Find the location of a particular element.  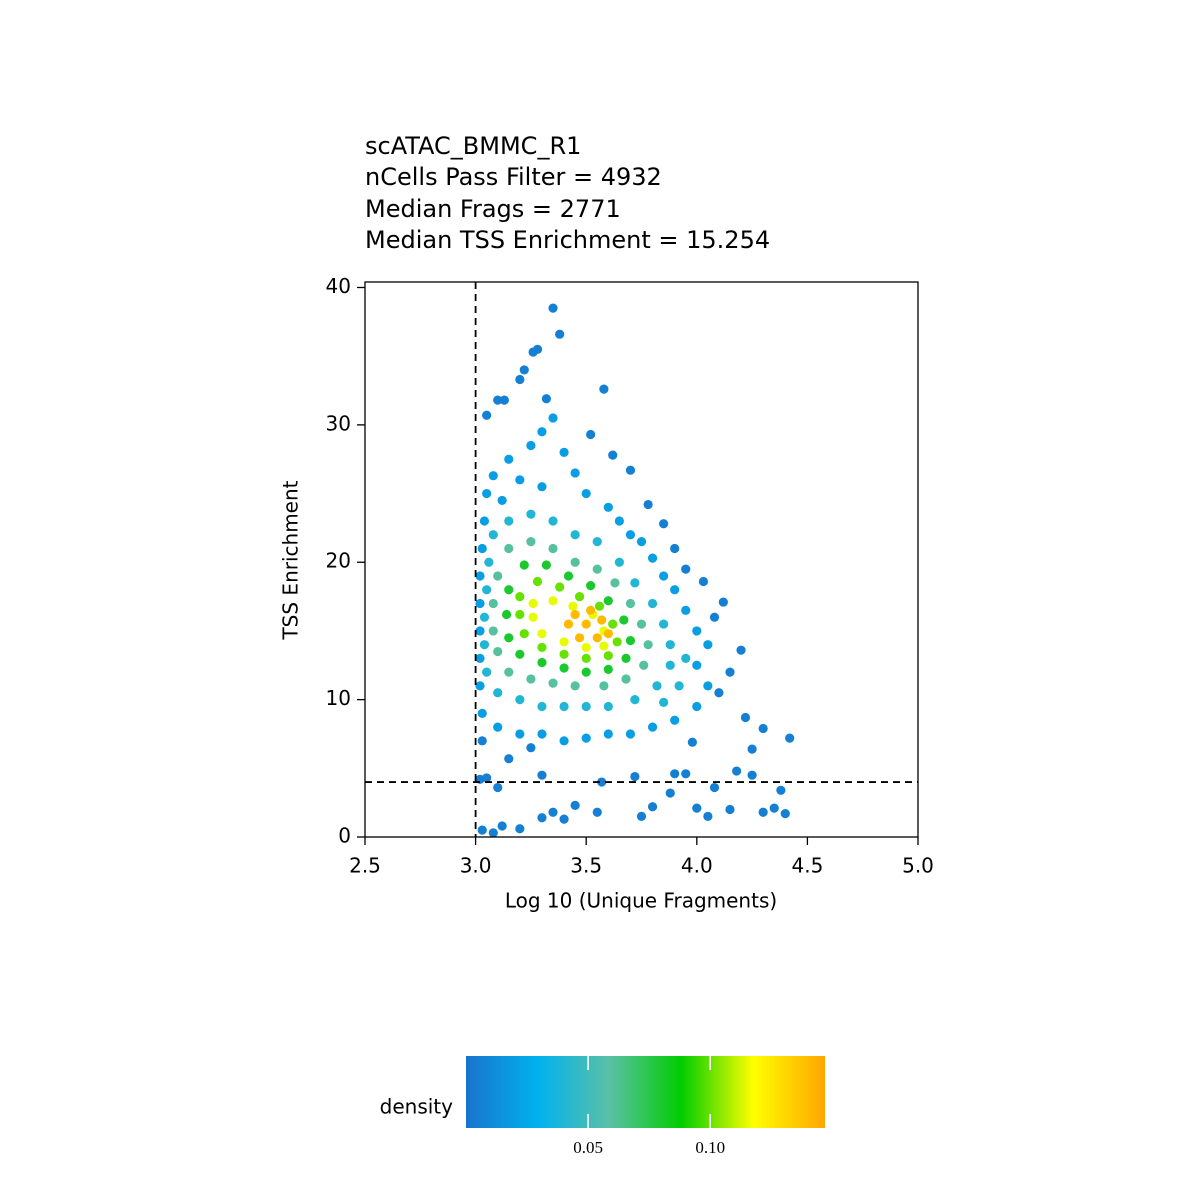

y-tick-label: 20 is located at coordinates (338, 561).